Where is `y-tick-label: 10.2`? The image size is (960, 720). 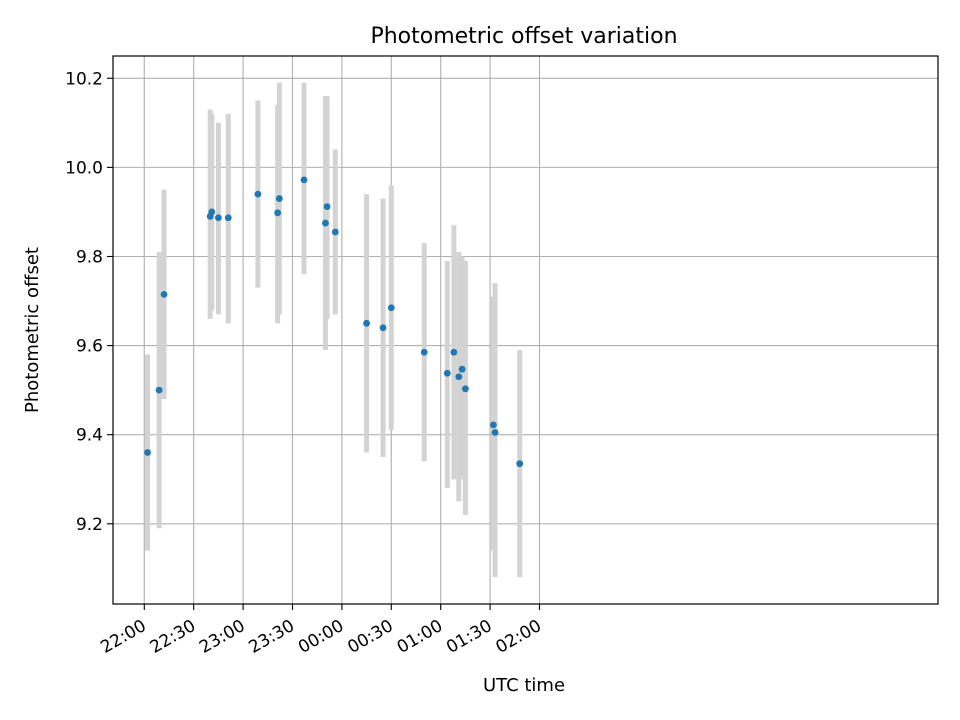
y-tick-label: 10.2 is located at coordinates (84, 79).